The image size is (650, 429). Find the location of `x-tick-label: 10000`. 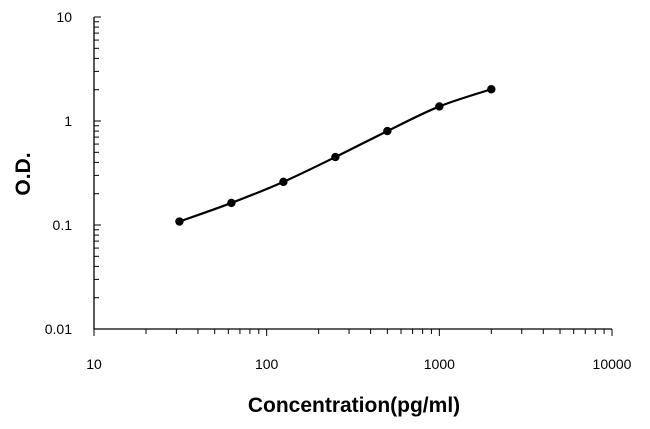

x-tick-label: 10000 is located at coordinates (612, 364).